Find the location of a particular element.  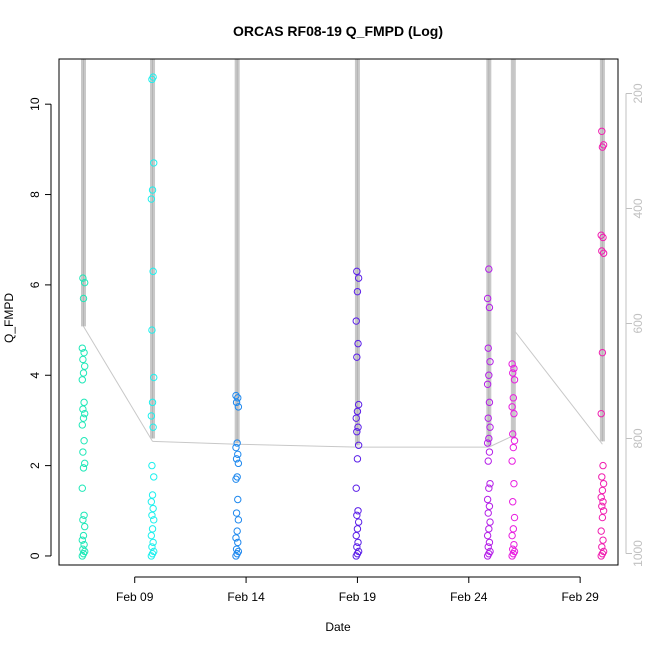

y-tick-label: 4 is located at coordinates (35, 375).